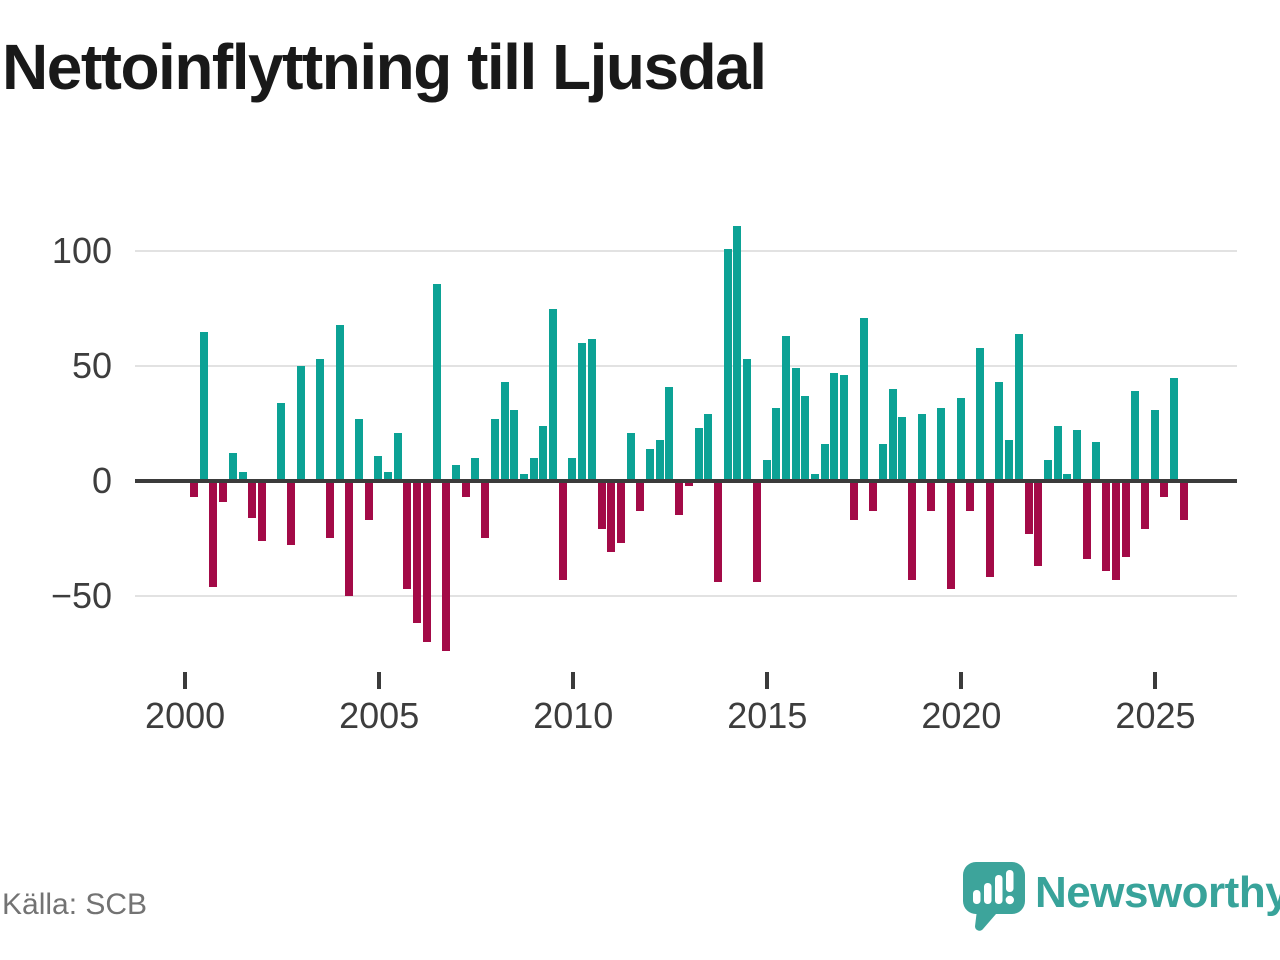 The image size is (1280, 960). I want to click on bar-2010Q4, so click(611, 517).